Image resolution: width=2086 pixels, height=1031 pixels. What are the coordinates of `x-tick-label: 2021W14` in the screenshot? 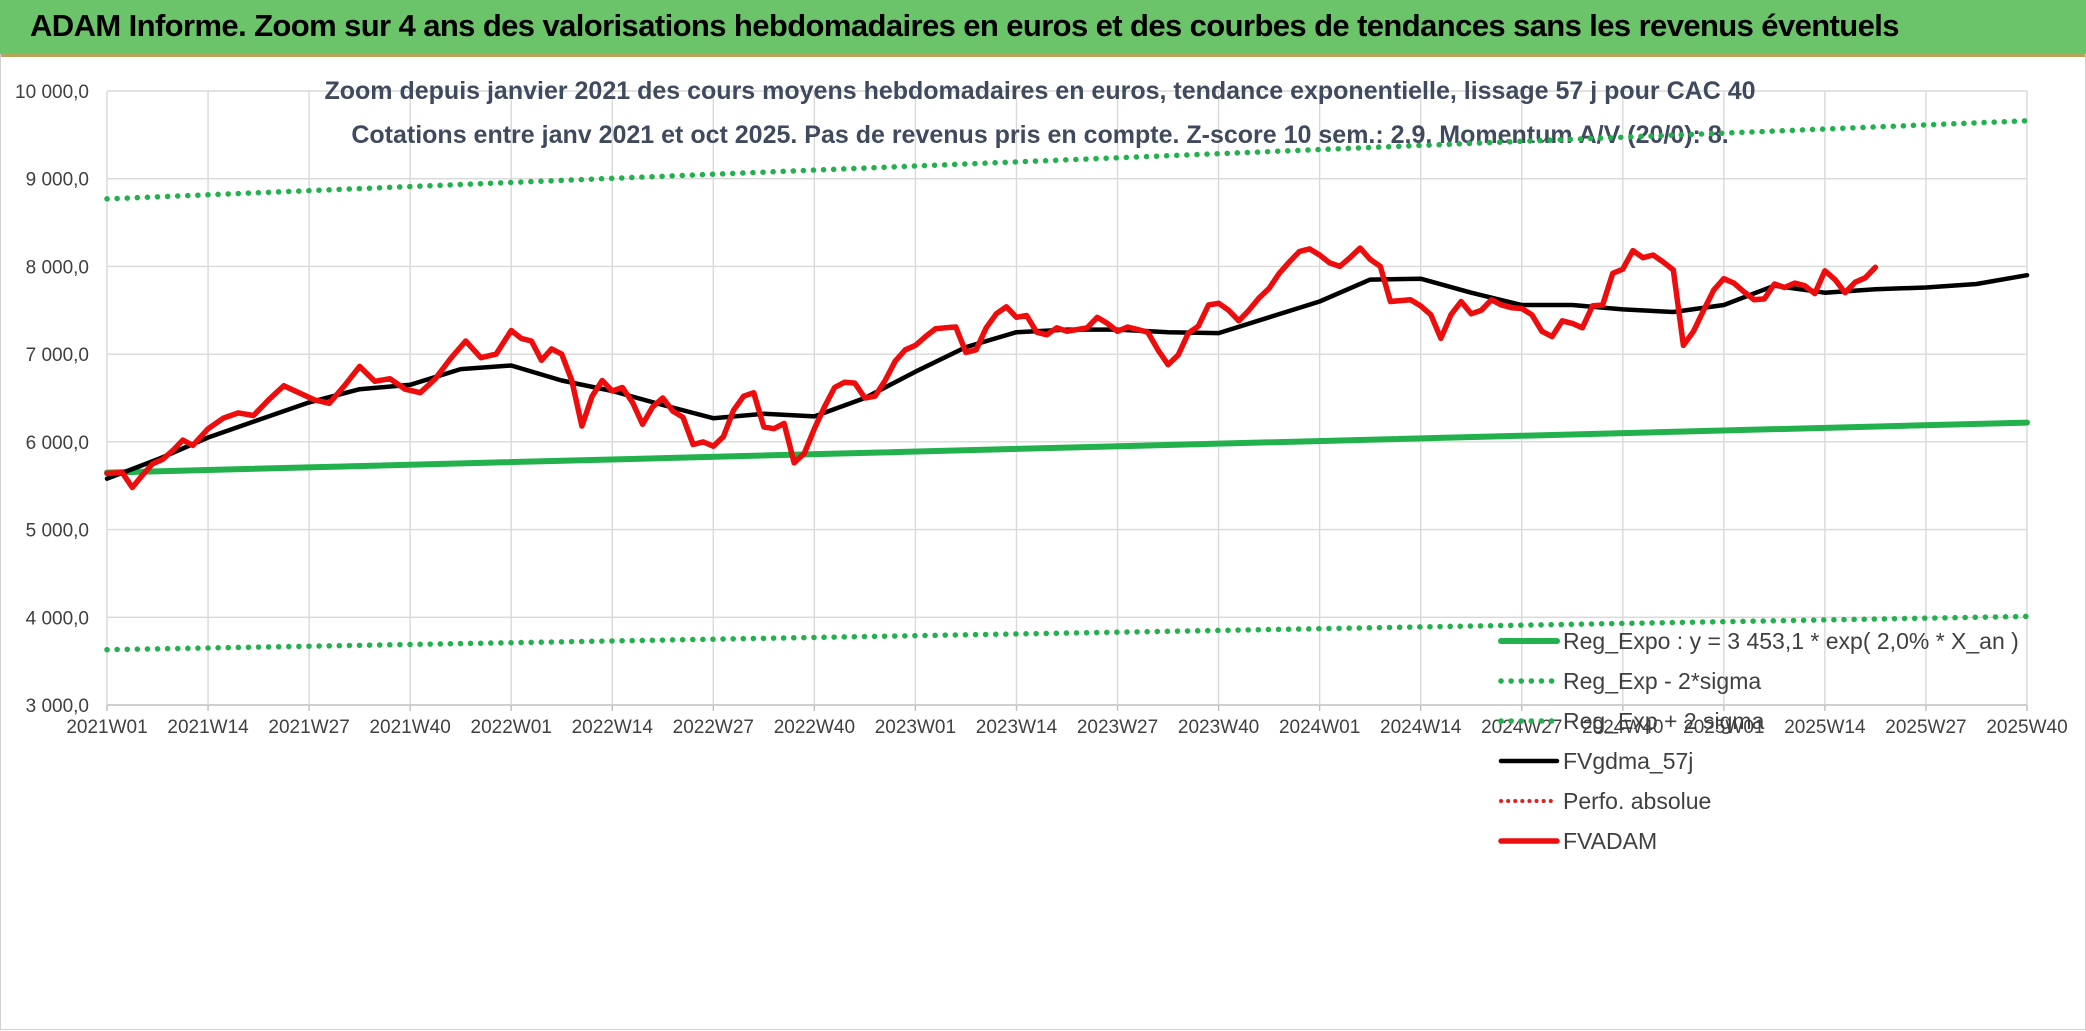 It's located at (208, 727).